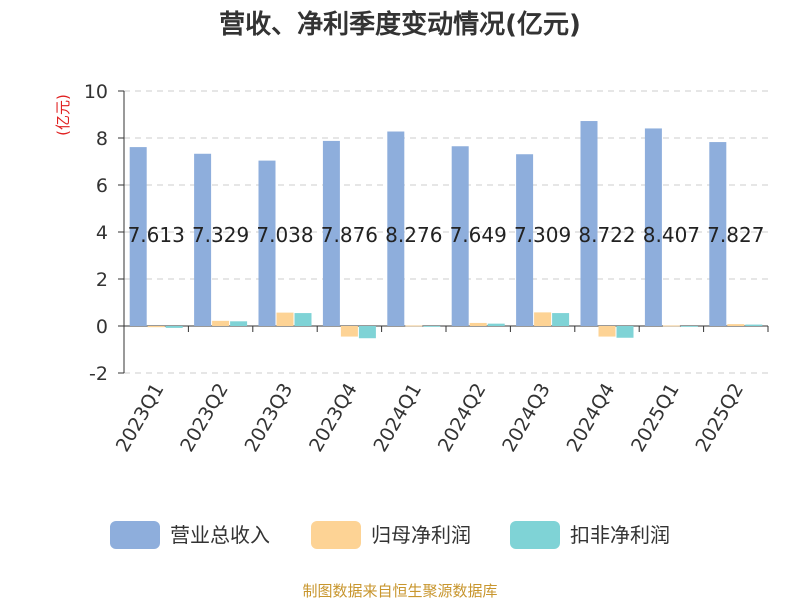 This screenshot has width=800, height=600. What do you see at coordinates (102, 139) in the screenshot?
I see `y-tick-label: 8` at bounding box center [102, 139].